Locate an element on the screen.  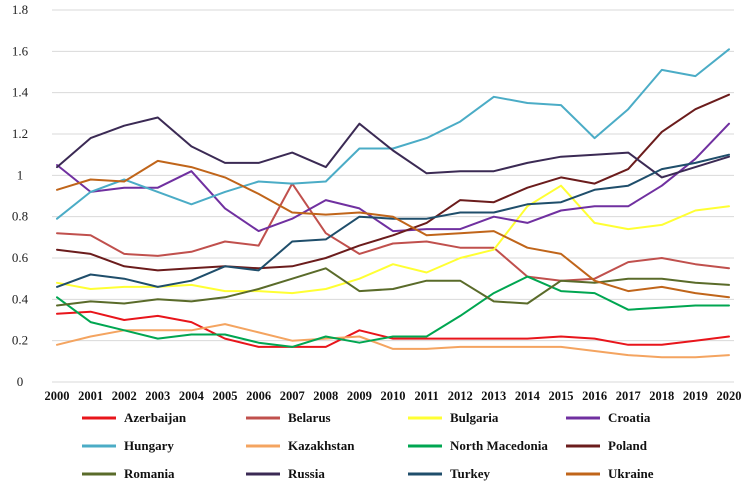
legend-label-kazakhstan: Kazakhstan is located at coordinates (321, 445).